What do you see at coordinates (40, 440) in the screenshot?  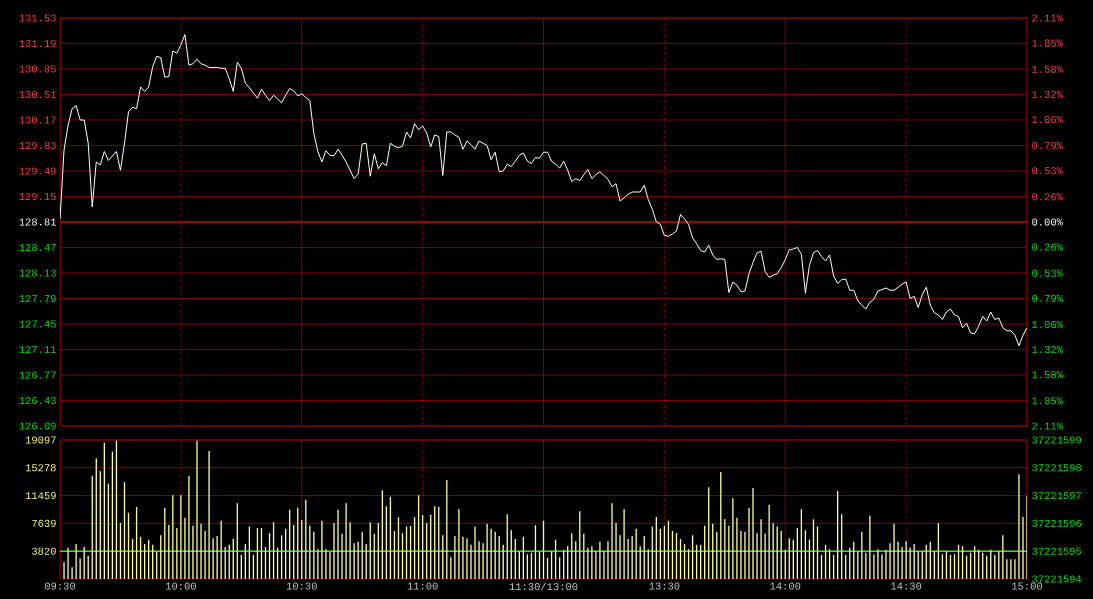 I see `y-tick-label: 19097` at bounding box center [40, 440].